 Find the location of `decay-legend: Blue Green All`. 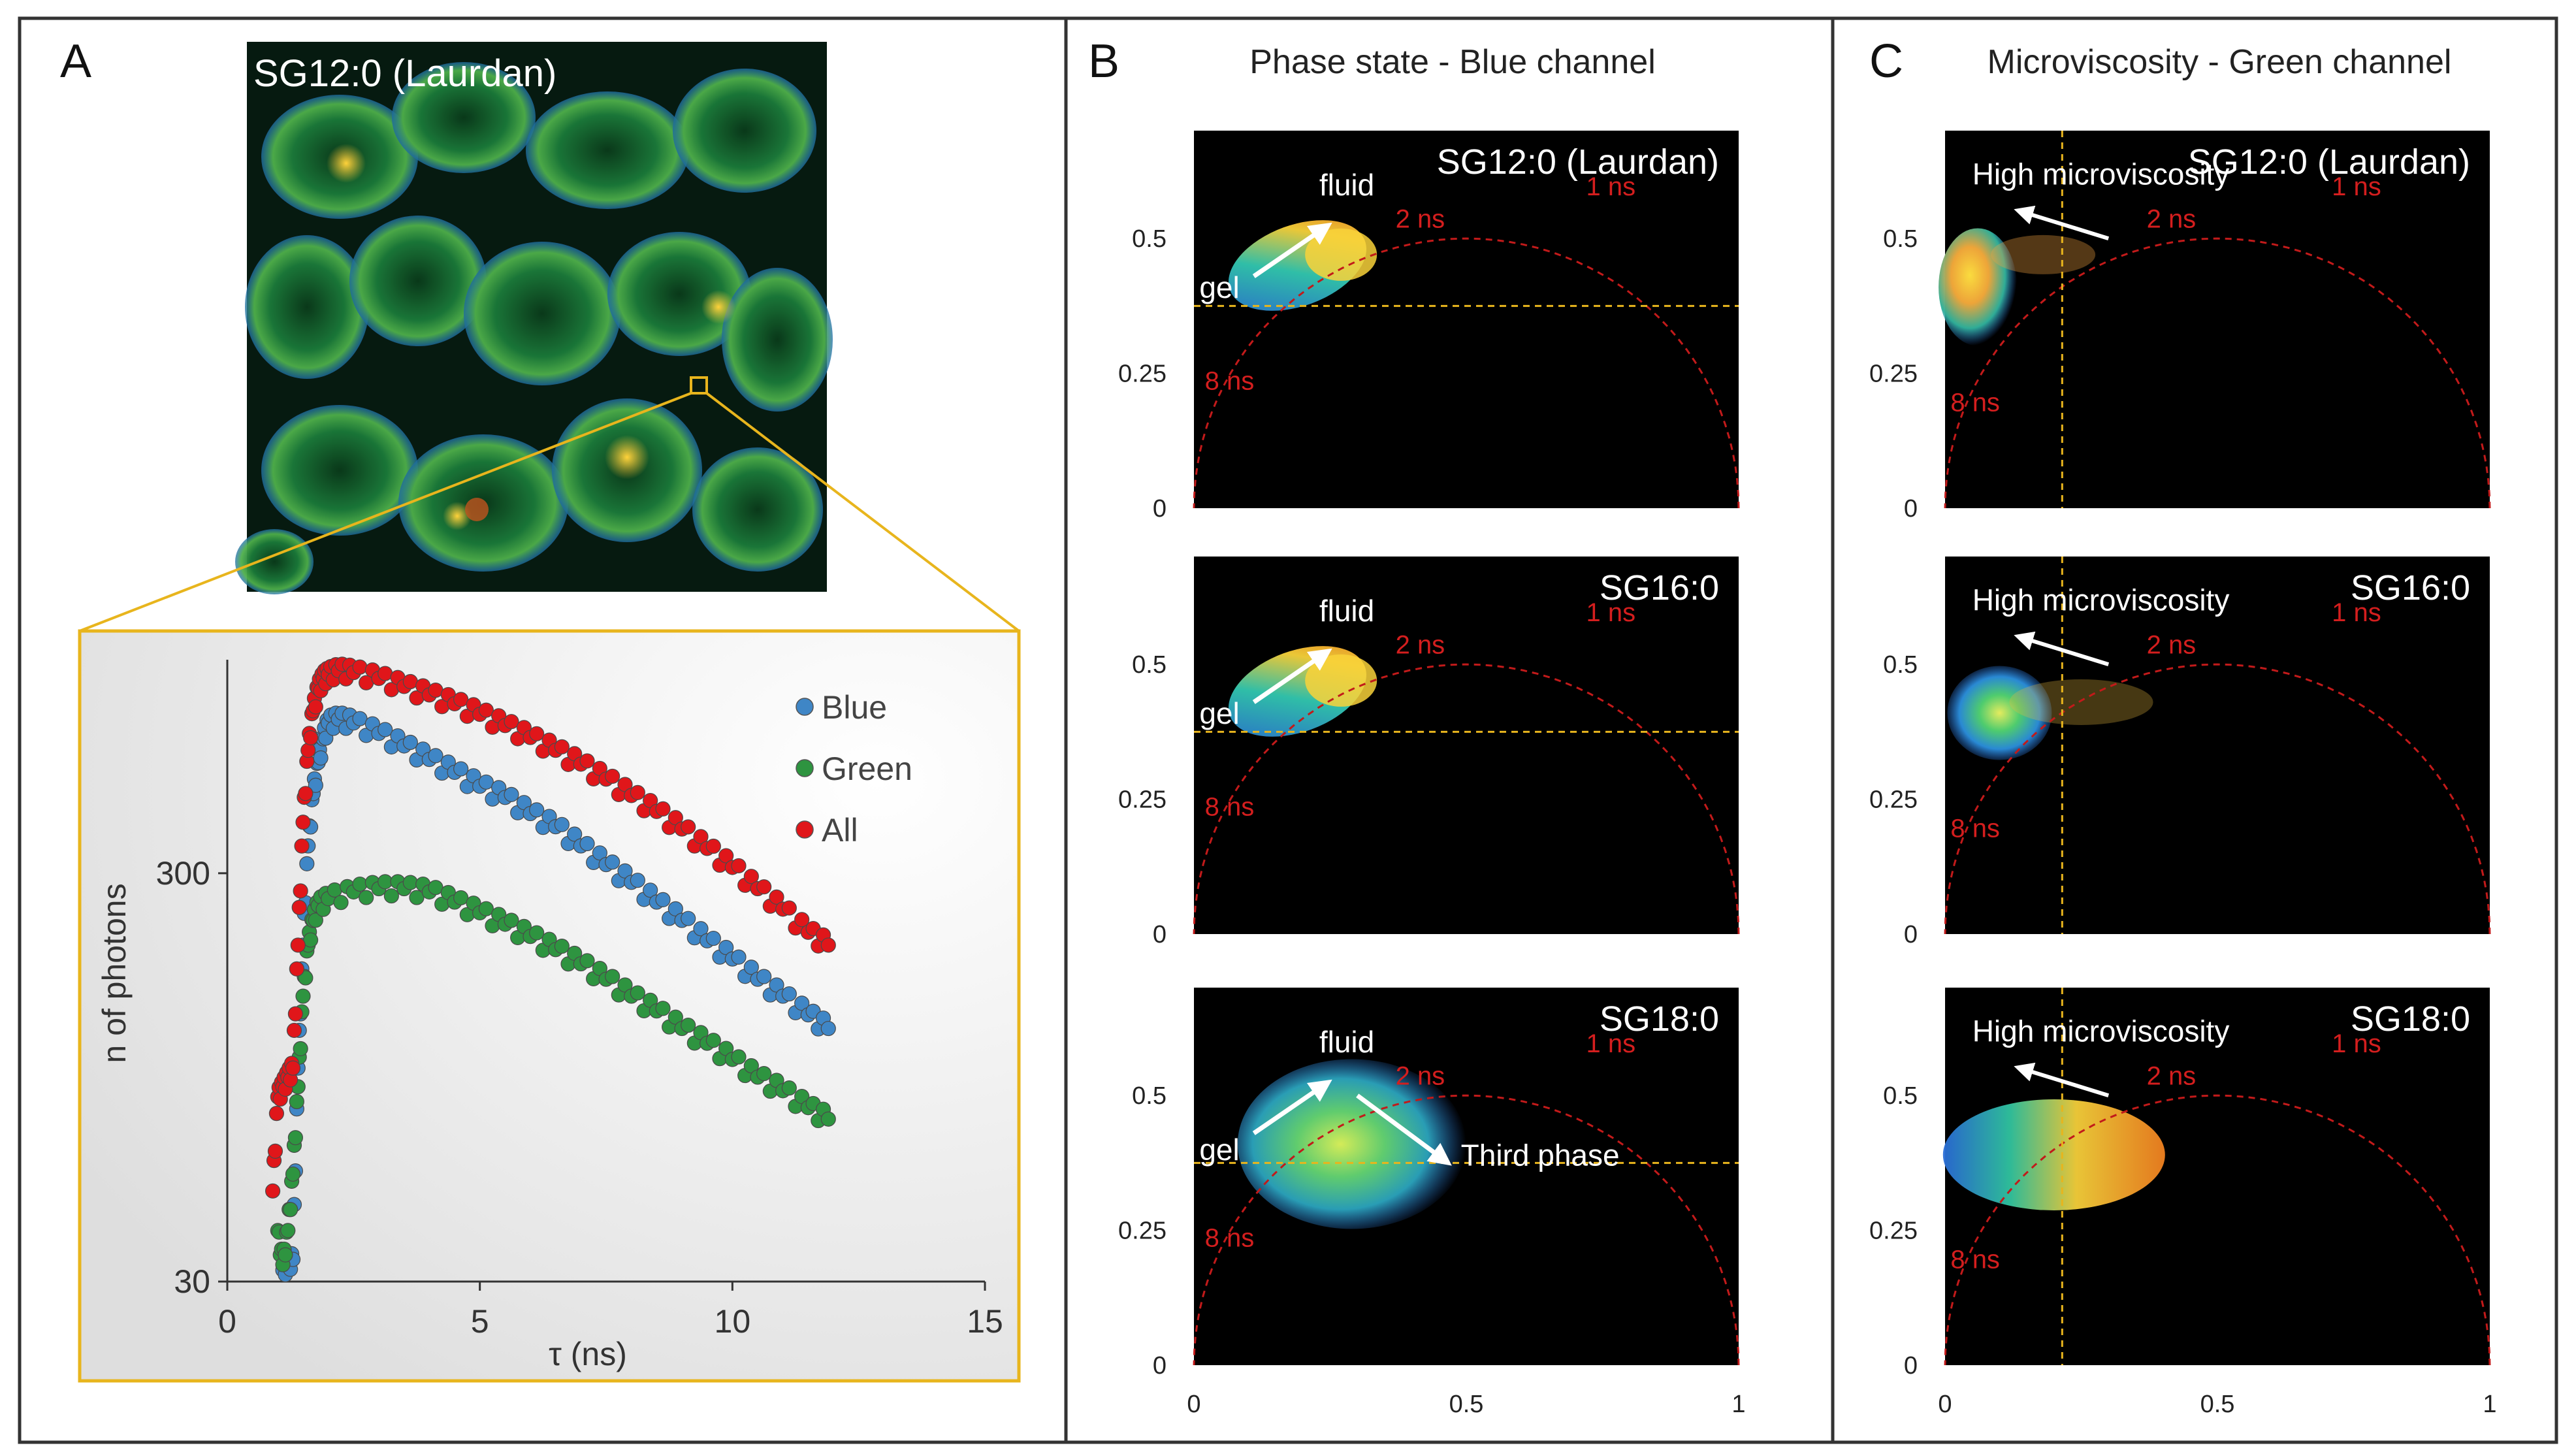

decay-legend: Blue Green All is located at coordinates (854, 768).